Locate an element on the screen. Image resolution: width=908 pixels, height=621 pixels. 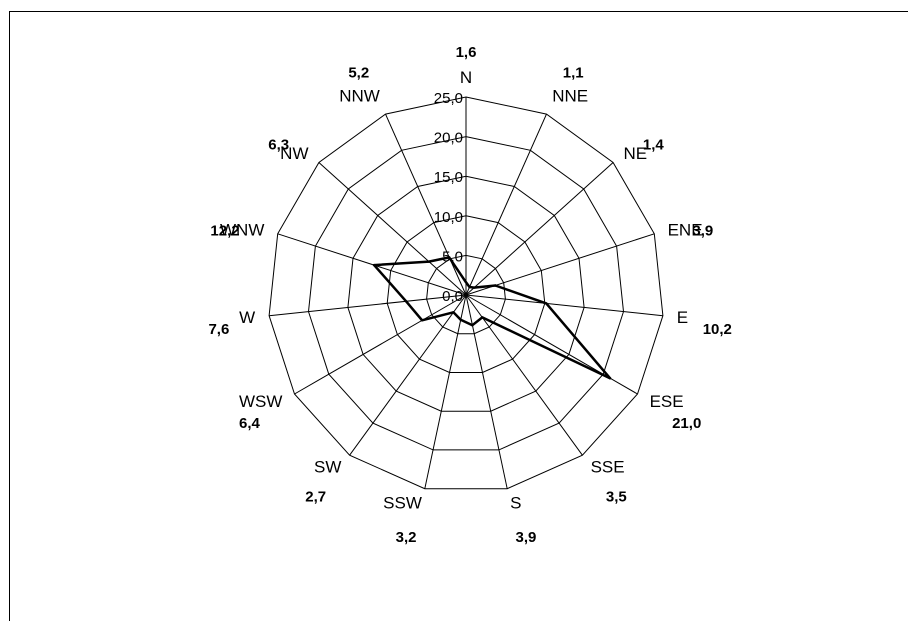
value-label: 1,1 is located at coordinates (573, 73).